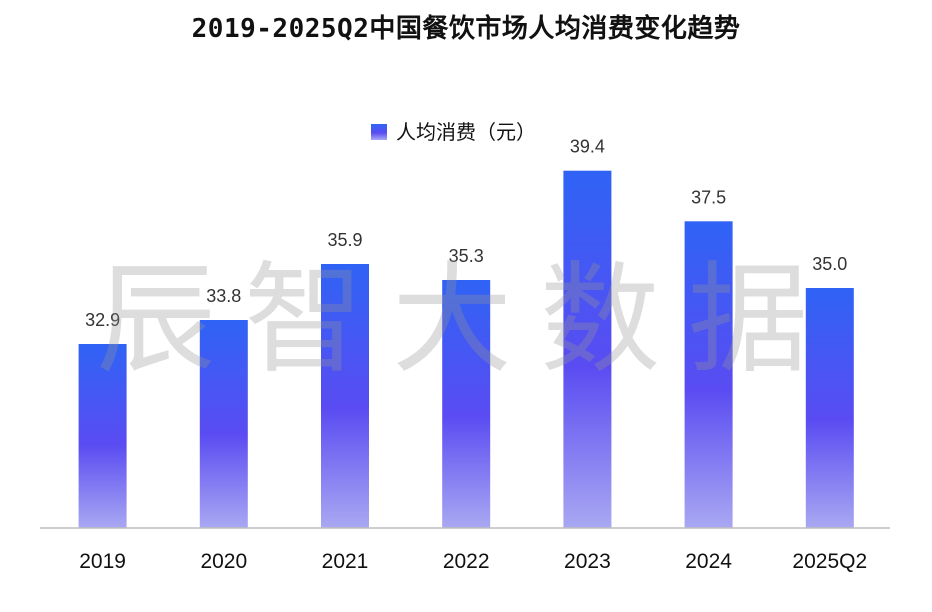 This screenshot has height=612, width=932. Describe the element at coordinates (587, 147) in the screenshot. I see `bar-value-label: 39.4` at that location.